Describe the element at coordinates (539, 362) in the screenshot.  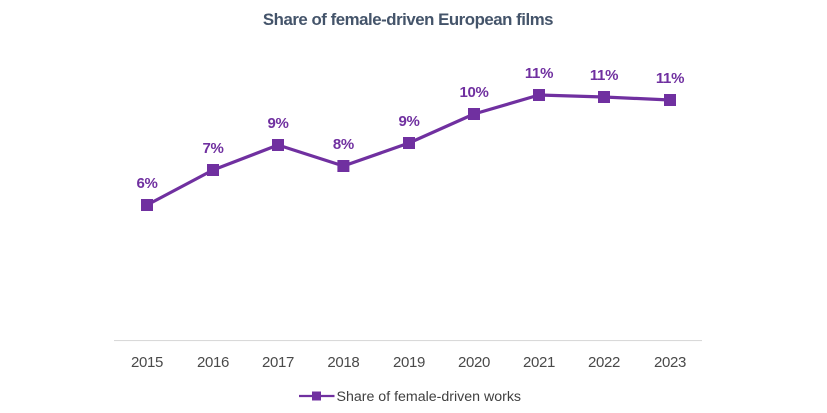
I see `svg-text: 2021` at that location.